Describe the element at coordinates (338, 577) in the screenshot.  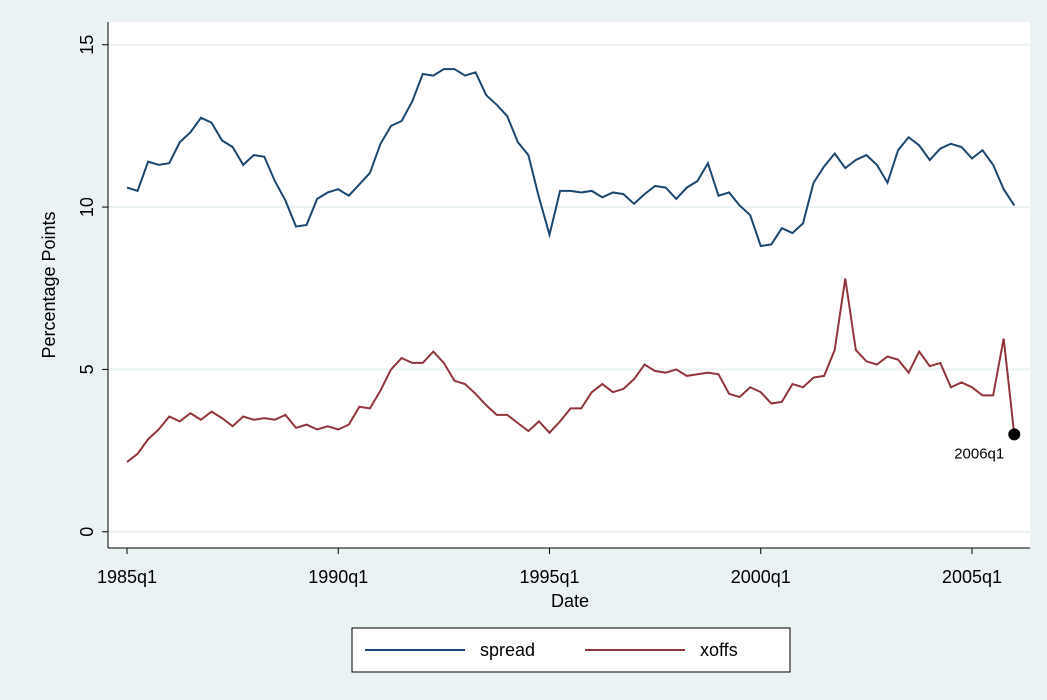
I see `x-tick-label: 1990q1` at that location.